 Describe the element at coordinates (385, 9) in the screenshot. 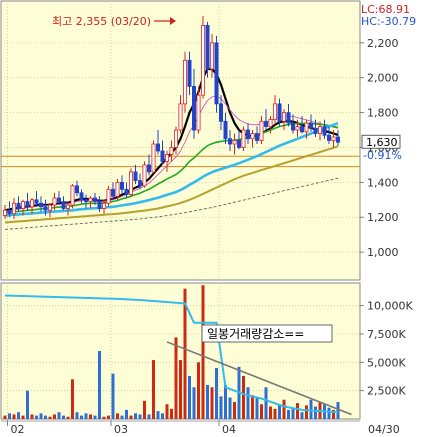

I see `lc-indicator: LC:68.91` at that location.